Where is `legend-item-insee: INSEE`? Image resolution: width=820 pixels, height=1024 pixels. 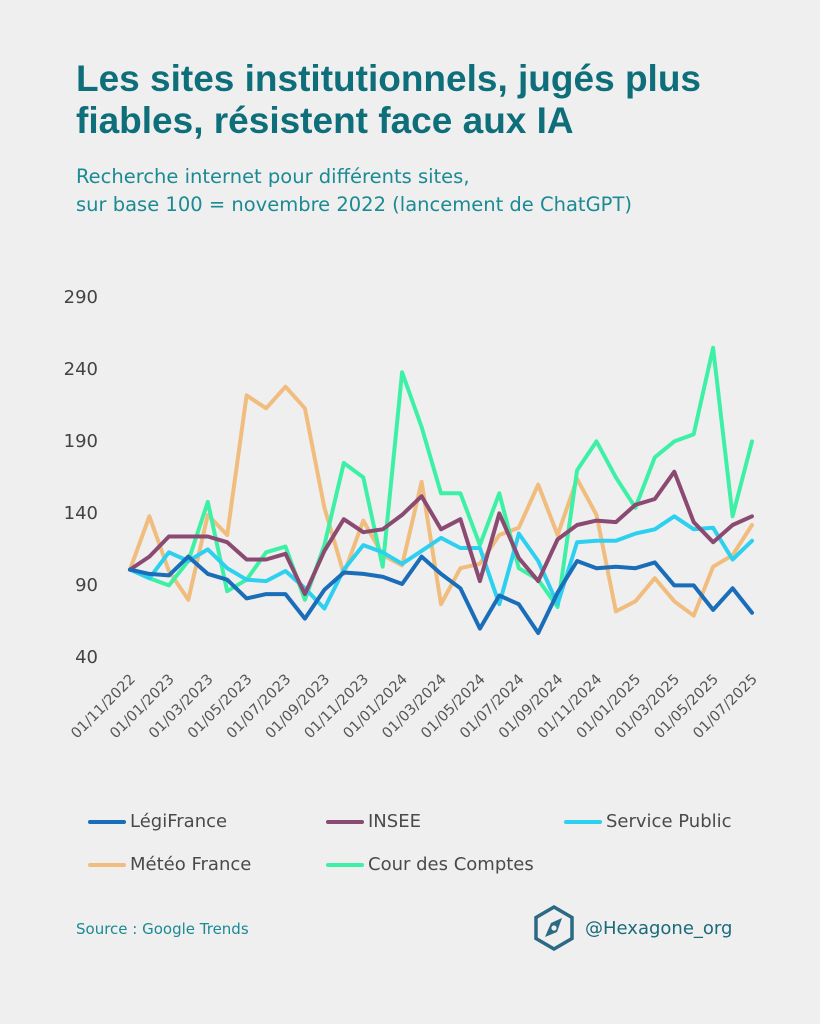
legend-item-insee: INSEE is located at coordinates (373, 821).